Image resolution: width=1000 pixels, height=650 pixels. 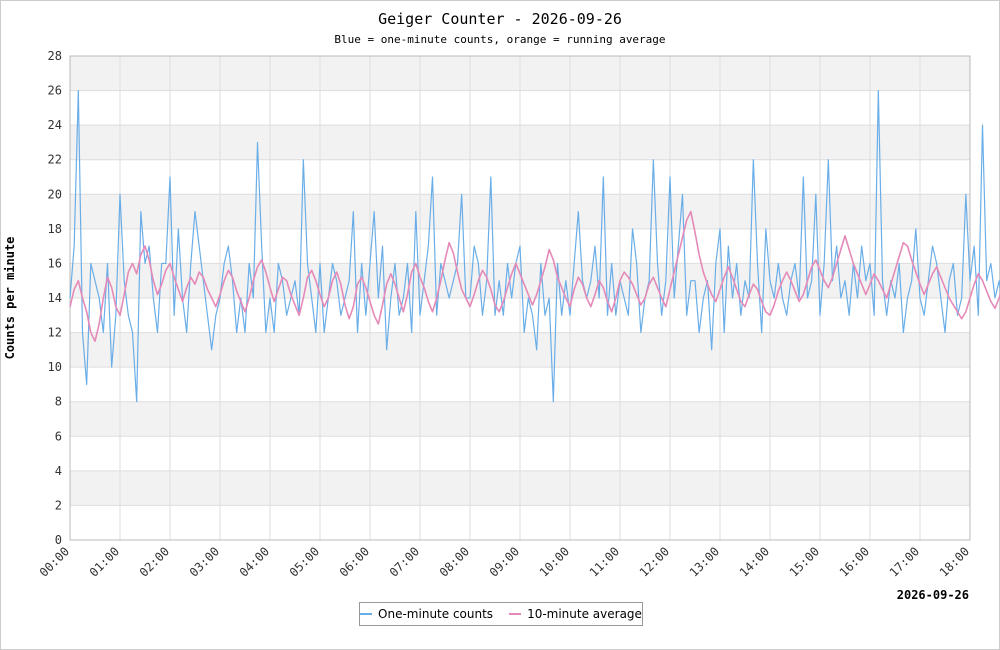 What do you see at coordinates (10, 298) in the screenshot?
I see `y-axis-label: Counts per minute` at bounding box center [10, 298].